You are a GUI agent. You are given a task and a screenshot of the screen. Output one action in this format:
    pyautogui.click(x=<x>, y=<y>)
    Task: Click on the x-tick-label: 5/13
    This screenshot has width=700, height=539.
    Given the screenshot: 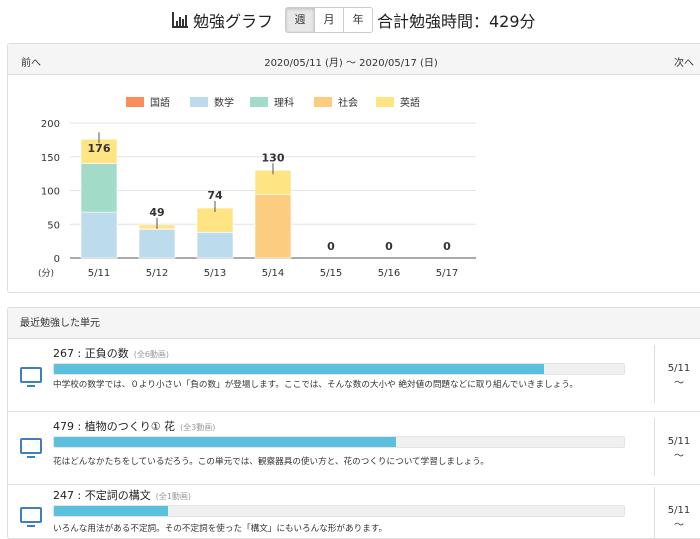 What is the action you would take?
    pyautogui.click(x=215, y=273)
    